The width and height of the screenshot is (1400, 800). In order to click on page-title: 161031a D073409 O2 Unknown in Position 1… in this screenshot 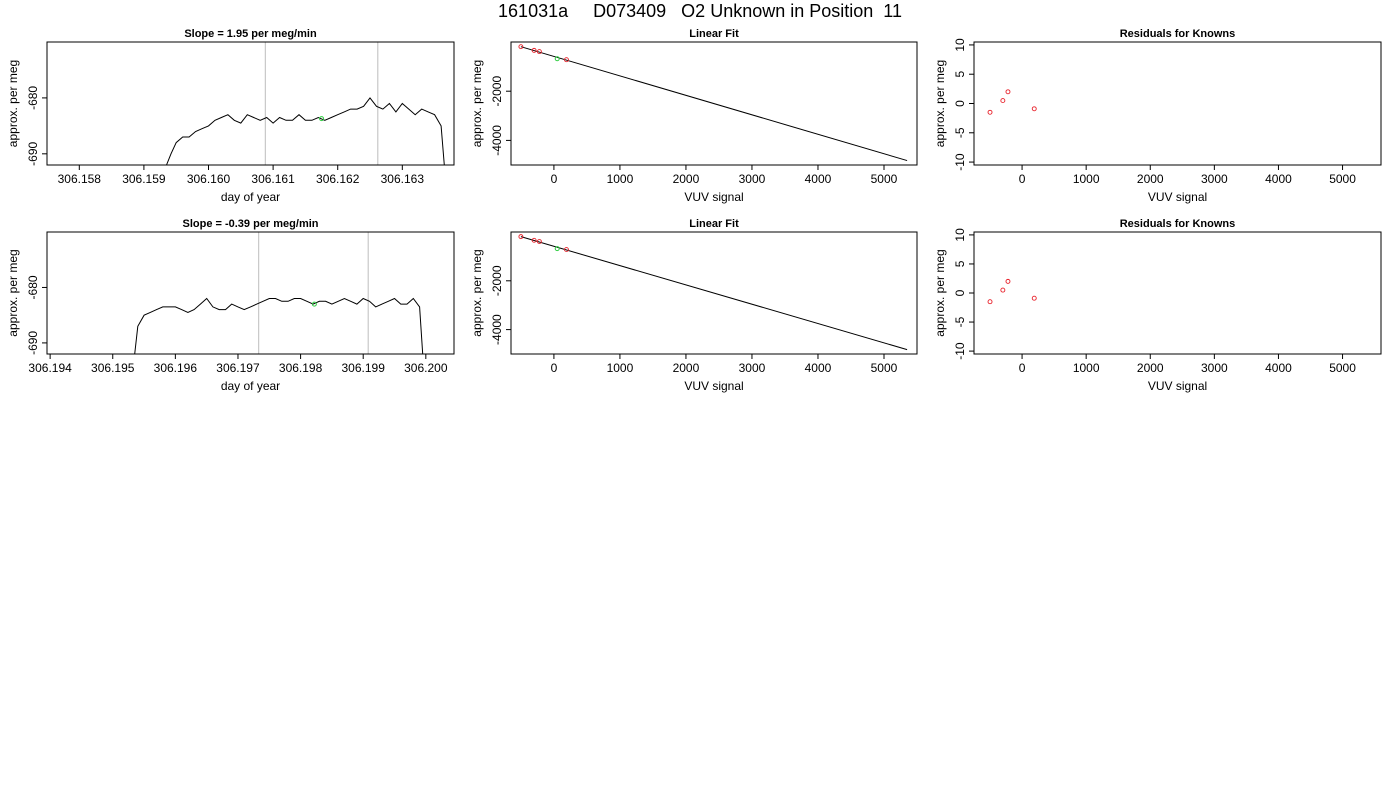, I will do `click(700, 11)`.